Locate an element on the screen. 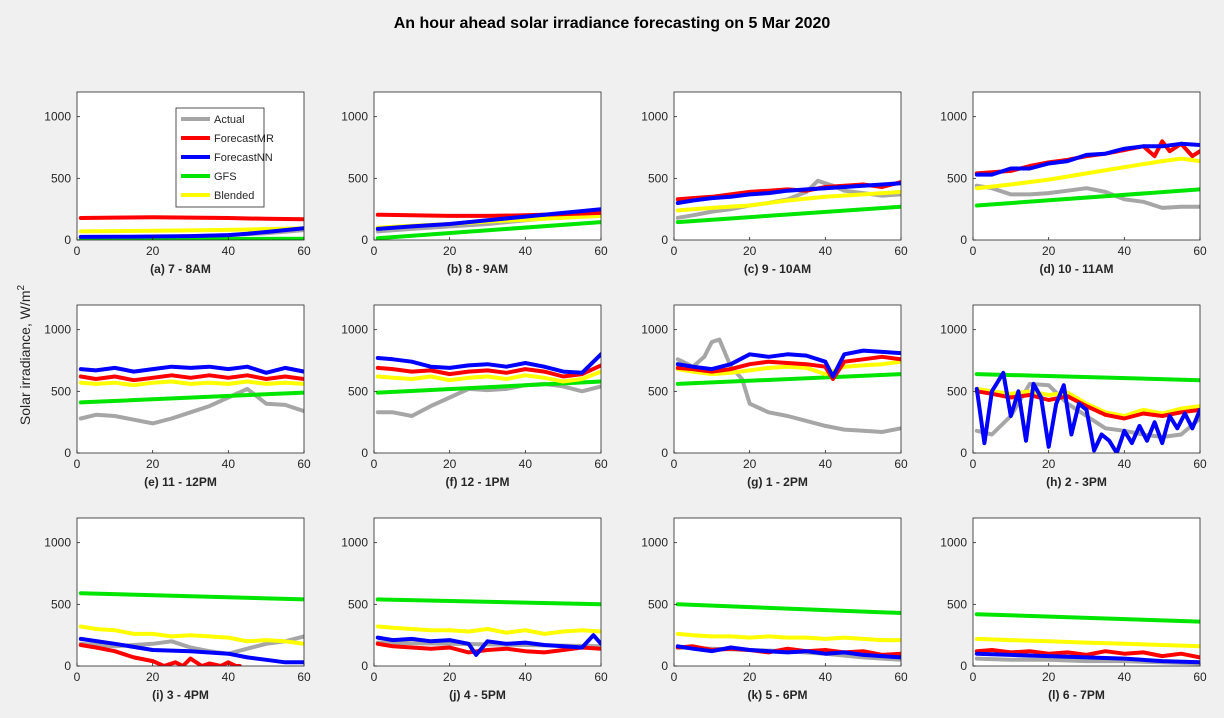 The width and height of the screenshot is (1224, 718). subplot-caption: (l) 6 - 7PM is located at coordinates (1076, 695).